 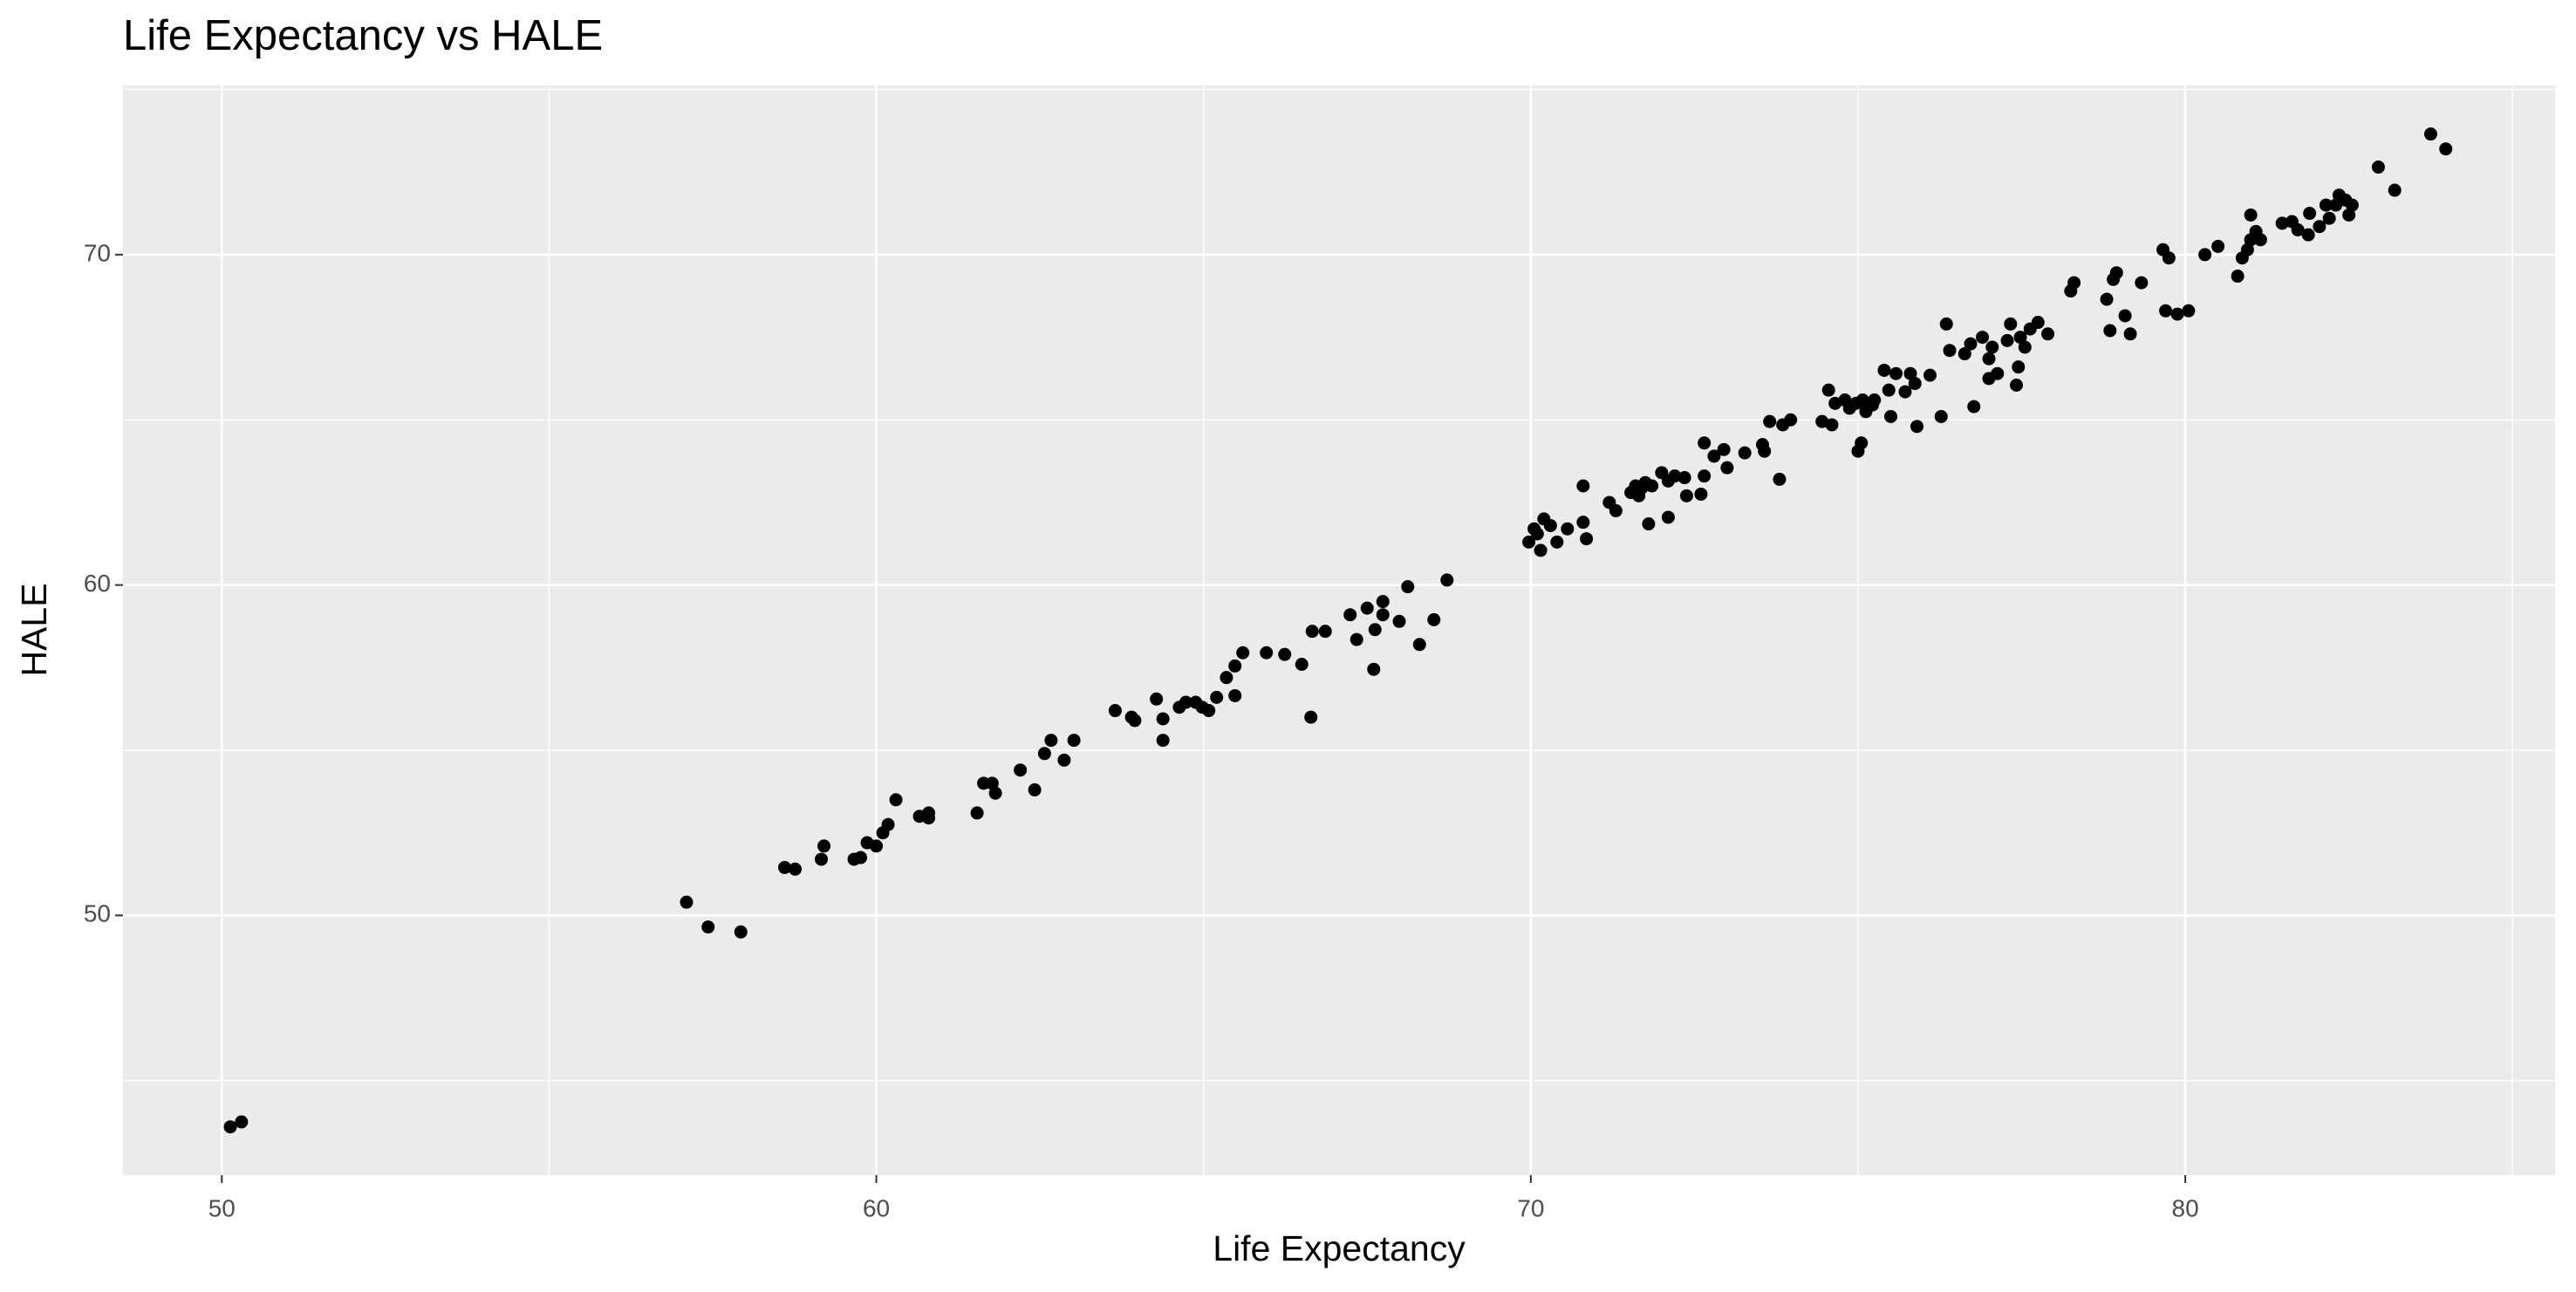 What do you see at coordinates (97, 583) in the screenshot?
I see `y-tick-label: 60` at bounding box center [97, 583].